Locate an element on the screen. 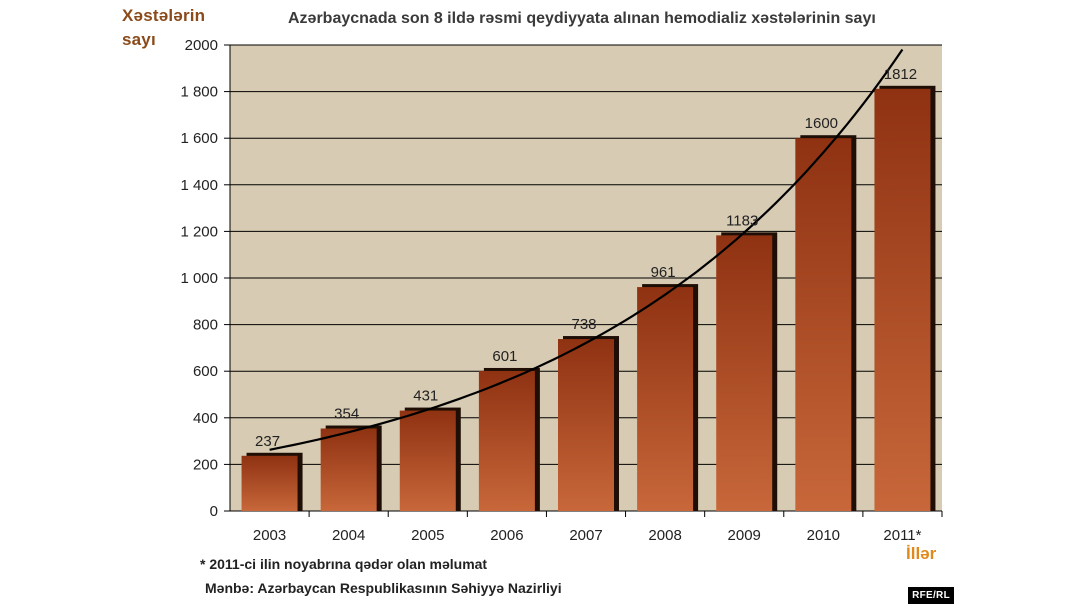  x-tick-label: 2006 is located at coordinates (506, 535).